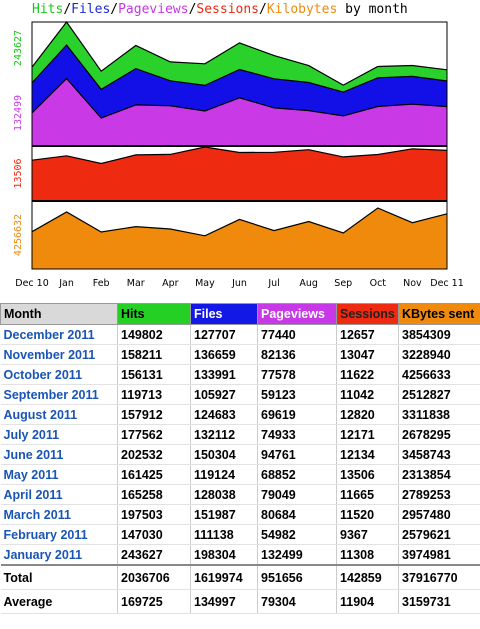 This screenshot has height=629, width=480. What do you see at coordinates (367, 474) in the screenshot?
I see `cell-sessions: 13506` at bounding box center [367, 474].